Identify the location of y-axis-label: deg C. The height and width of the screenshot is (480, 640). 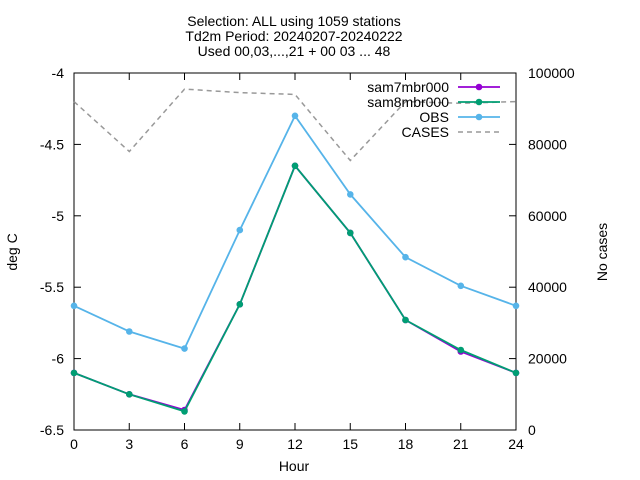
(12, 251).